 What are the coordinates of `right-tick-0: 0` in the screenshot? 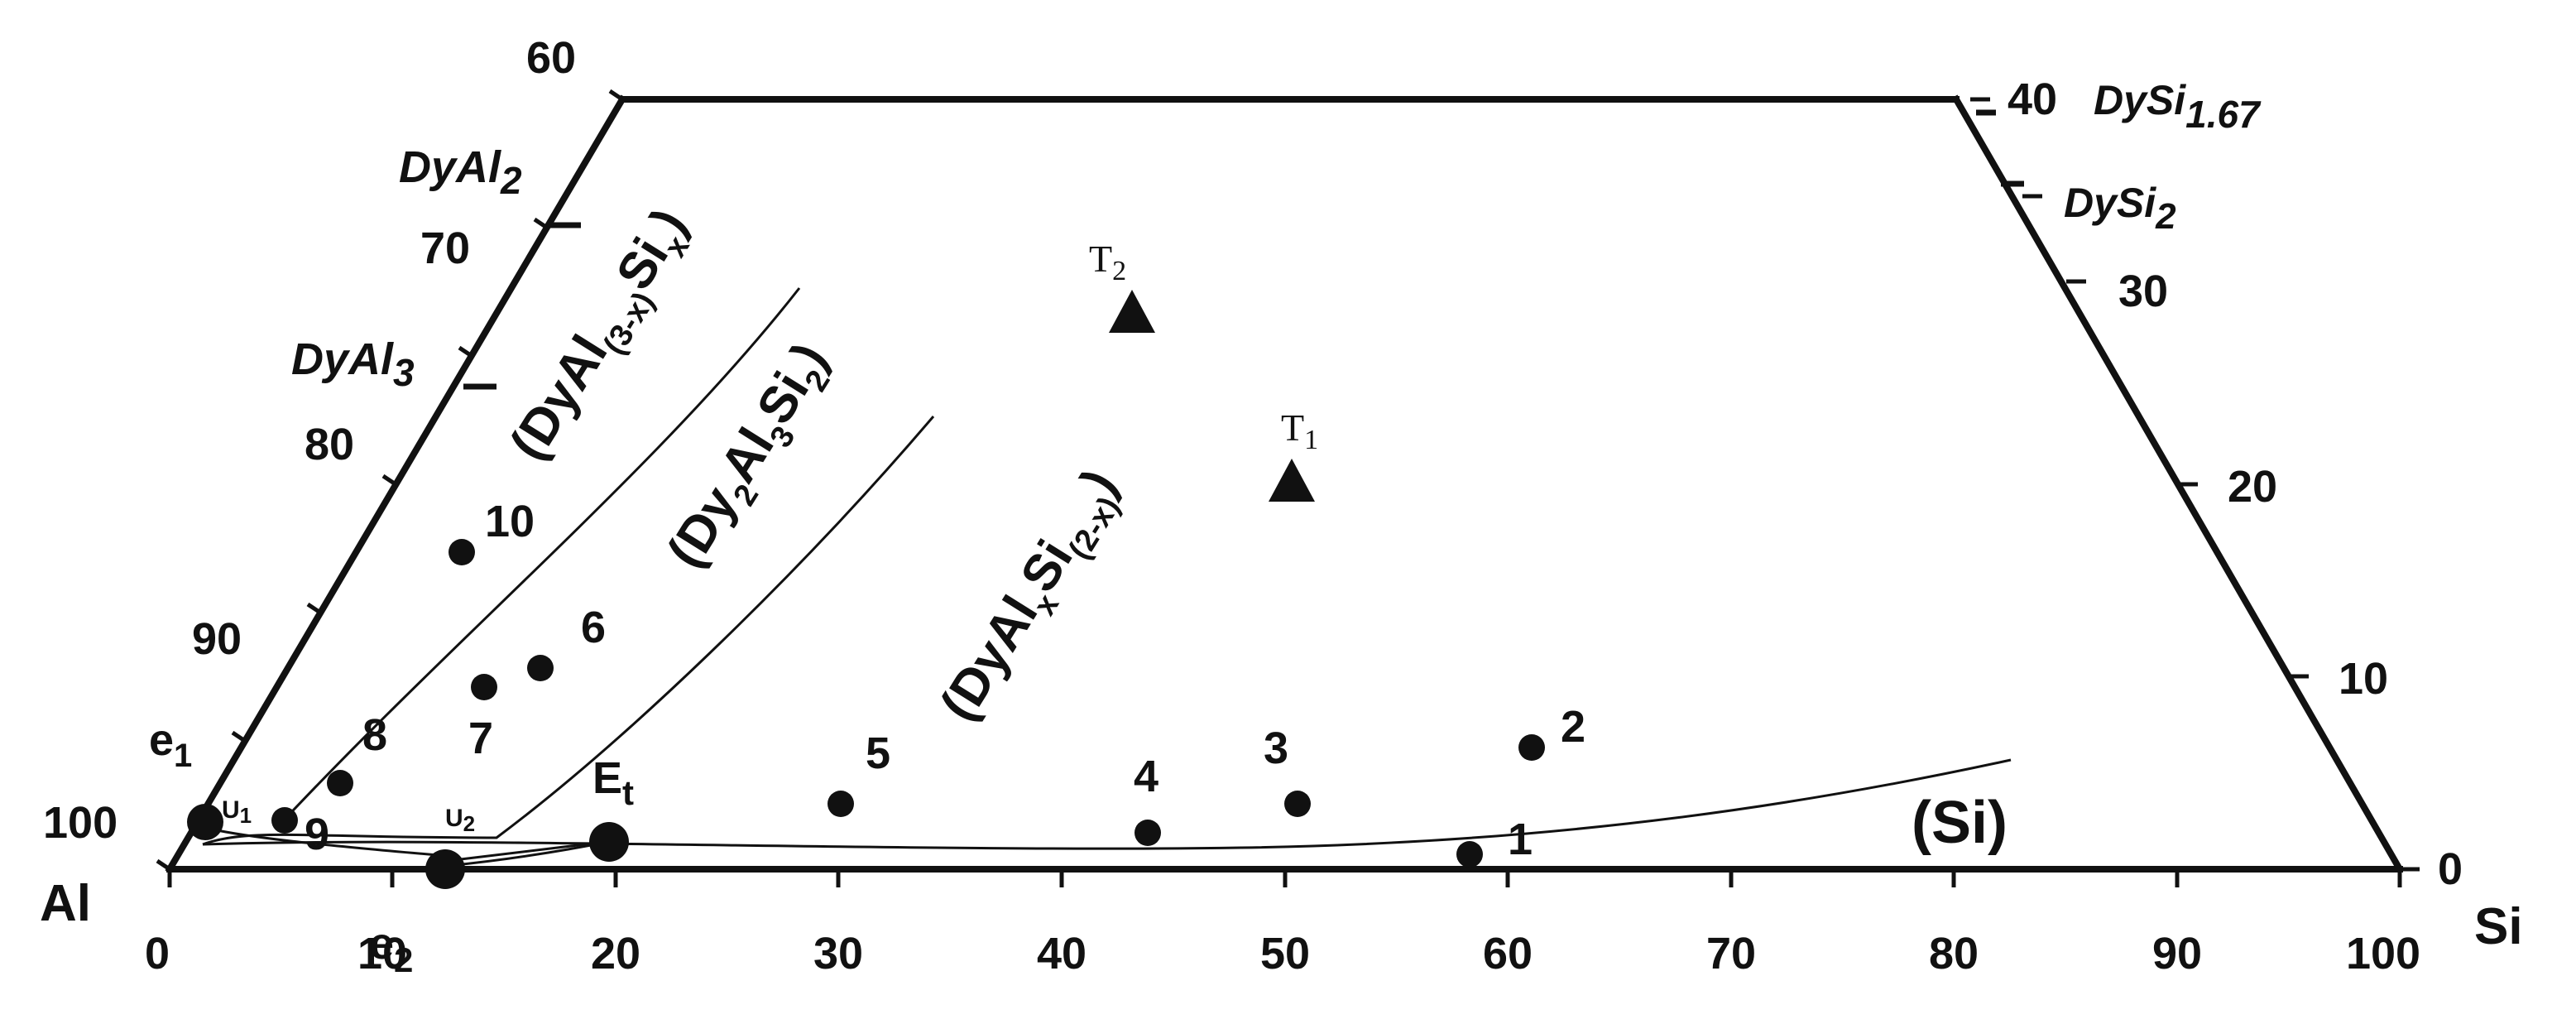 It's located at (2451, 869).